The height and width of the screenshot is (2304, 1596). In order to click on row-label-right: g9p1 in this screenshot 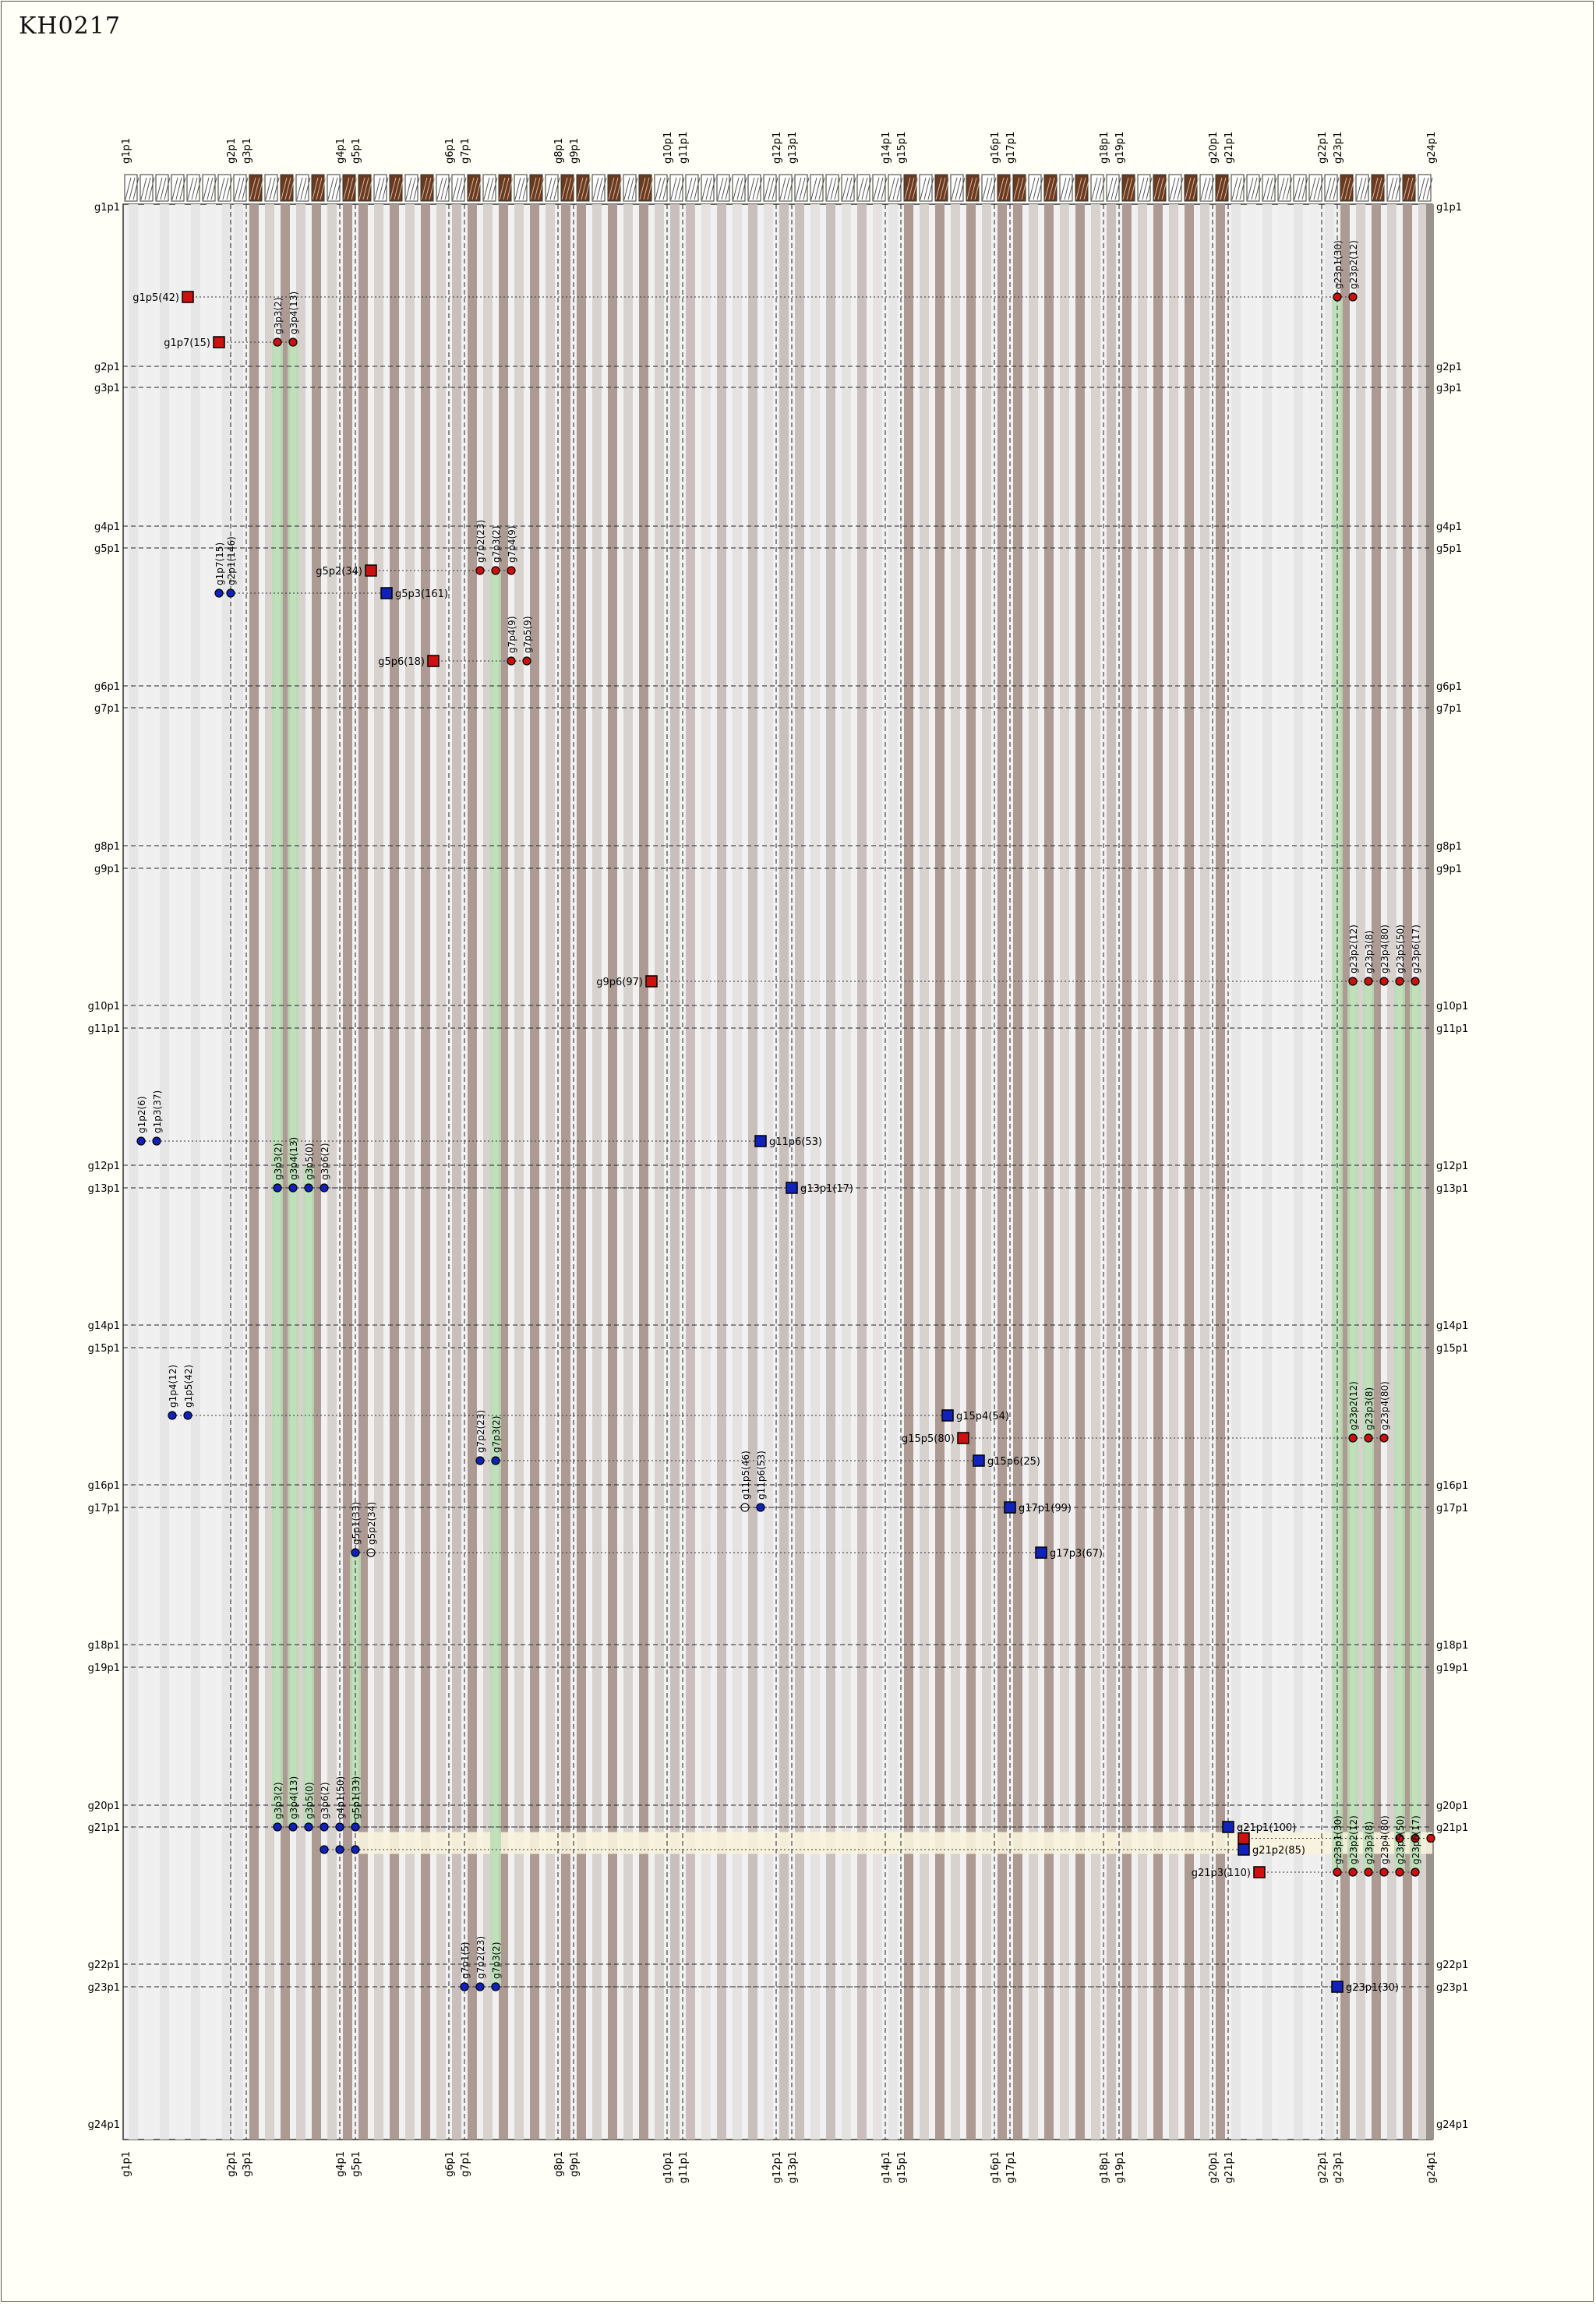, I will do `click(1449, 869)`.